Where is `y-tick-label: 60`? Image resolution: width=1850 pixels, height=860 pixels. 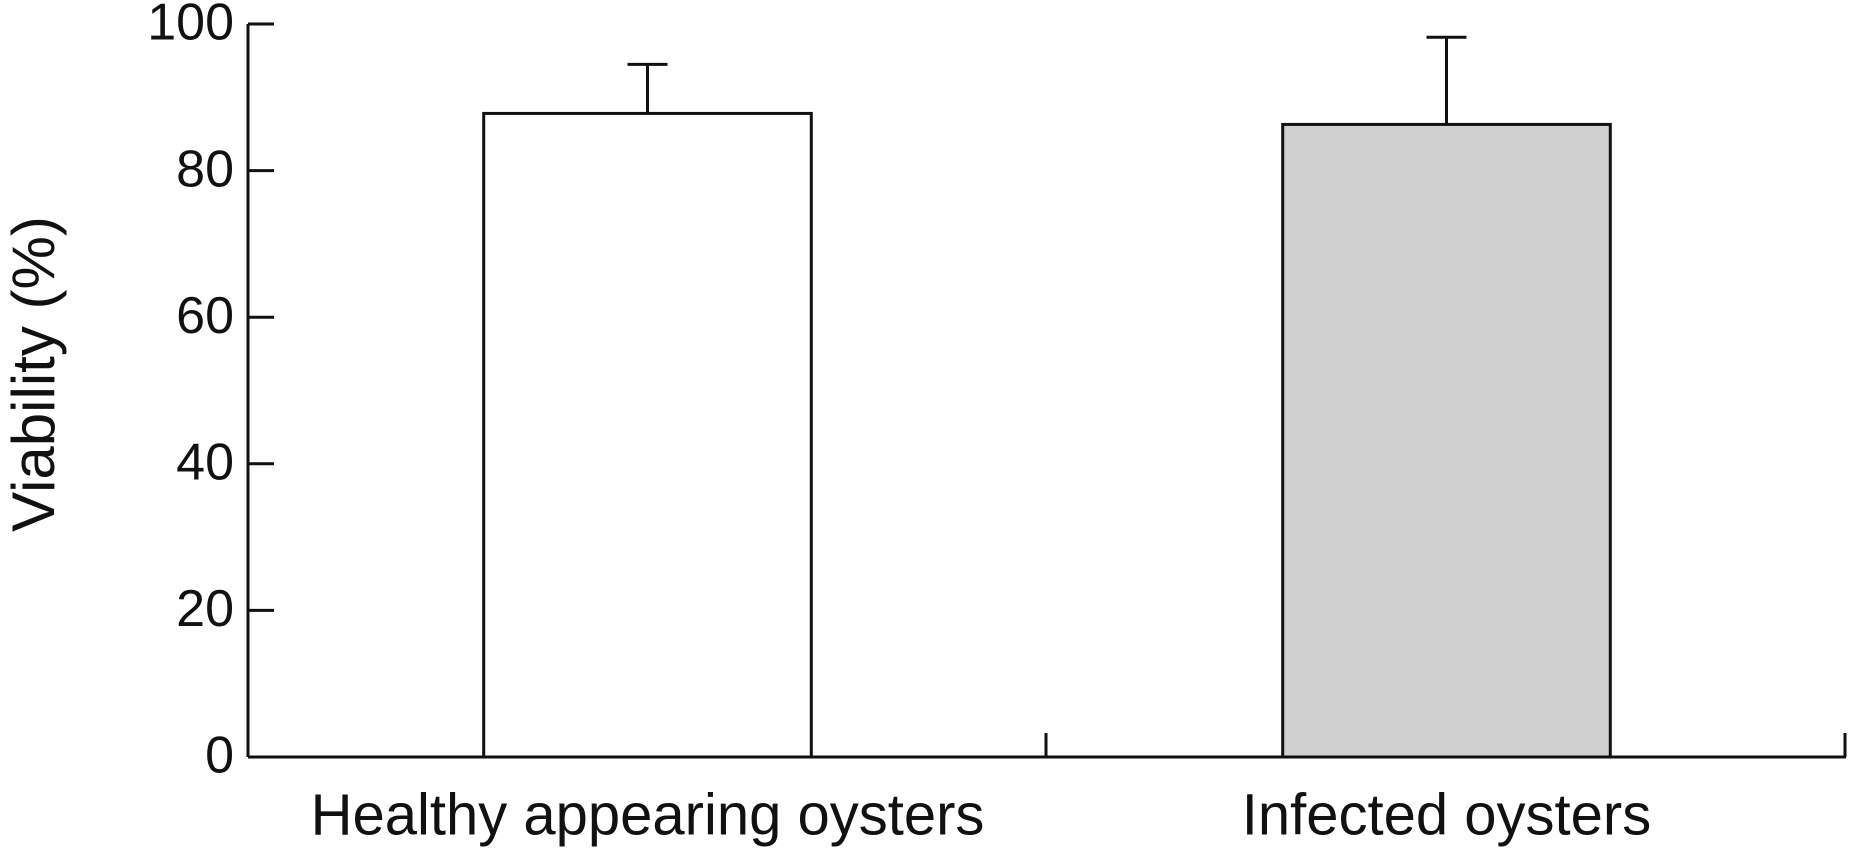 y-tick-label: 60 is located at coordinates (205, 316).